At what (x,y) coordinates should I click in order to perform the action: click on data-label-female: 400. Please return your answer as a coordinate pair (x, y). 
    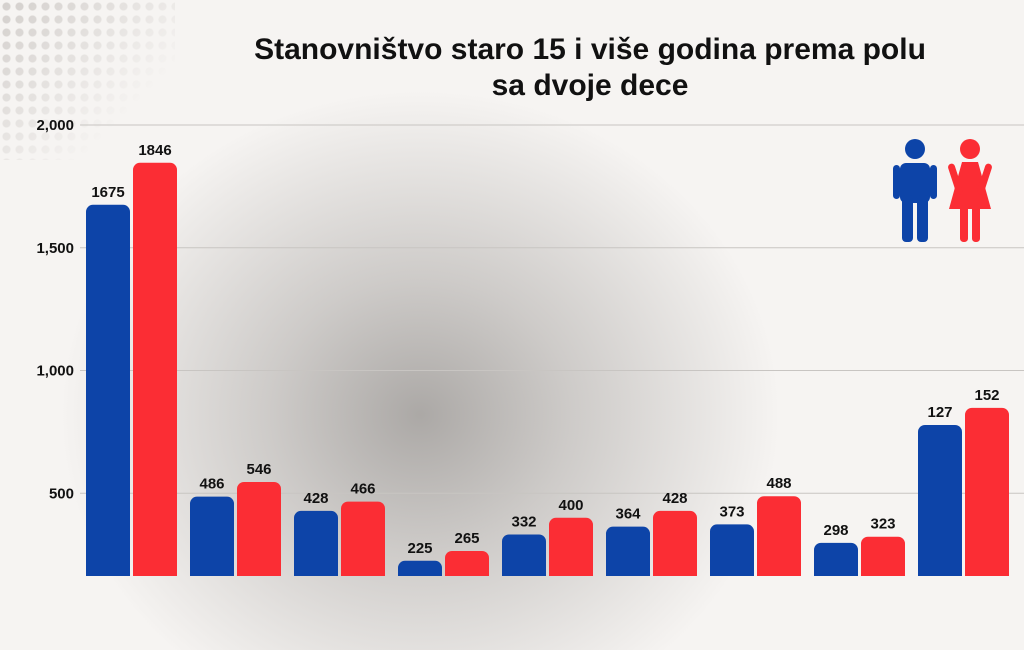
    Looking at the image, I should click on (570, 505).